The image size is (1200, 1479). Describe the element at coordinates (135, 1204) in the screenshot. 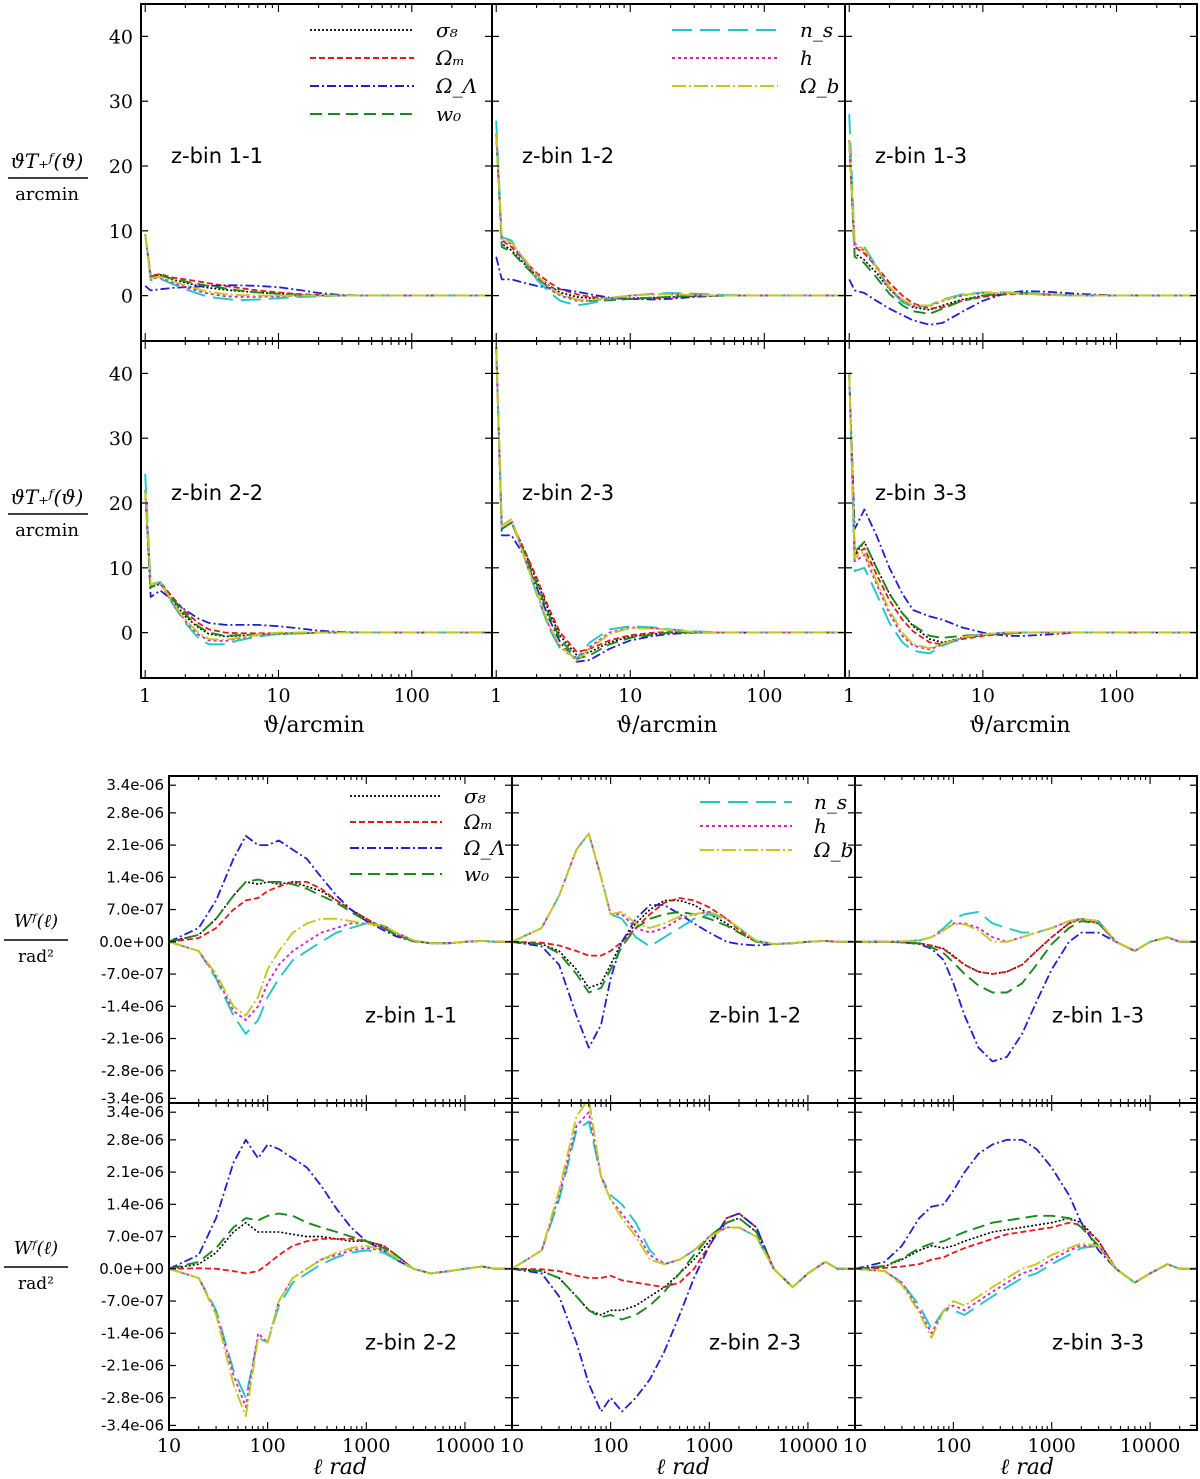

I see `bottom-ytick-label: 1.4e-06` at that location.